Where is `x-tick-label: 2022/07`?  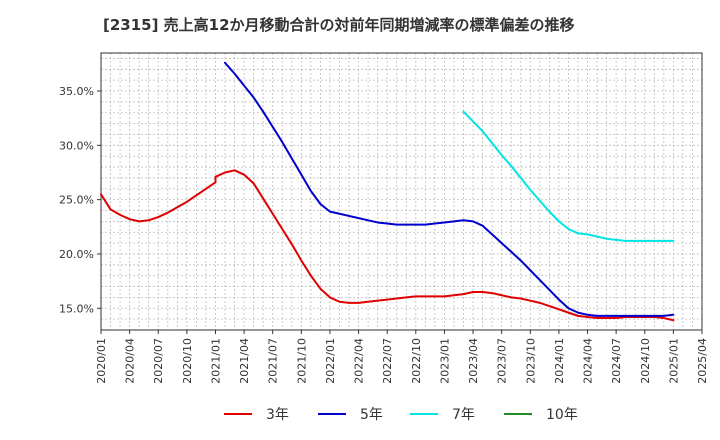
x-tick-label: 2022/07 is located at coordinates (387, 361).